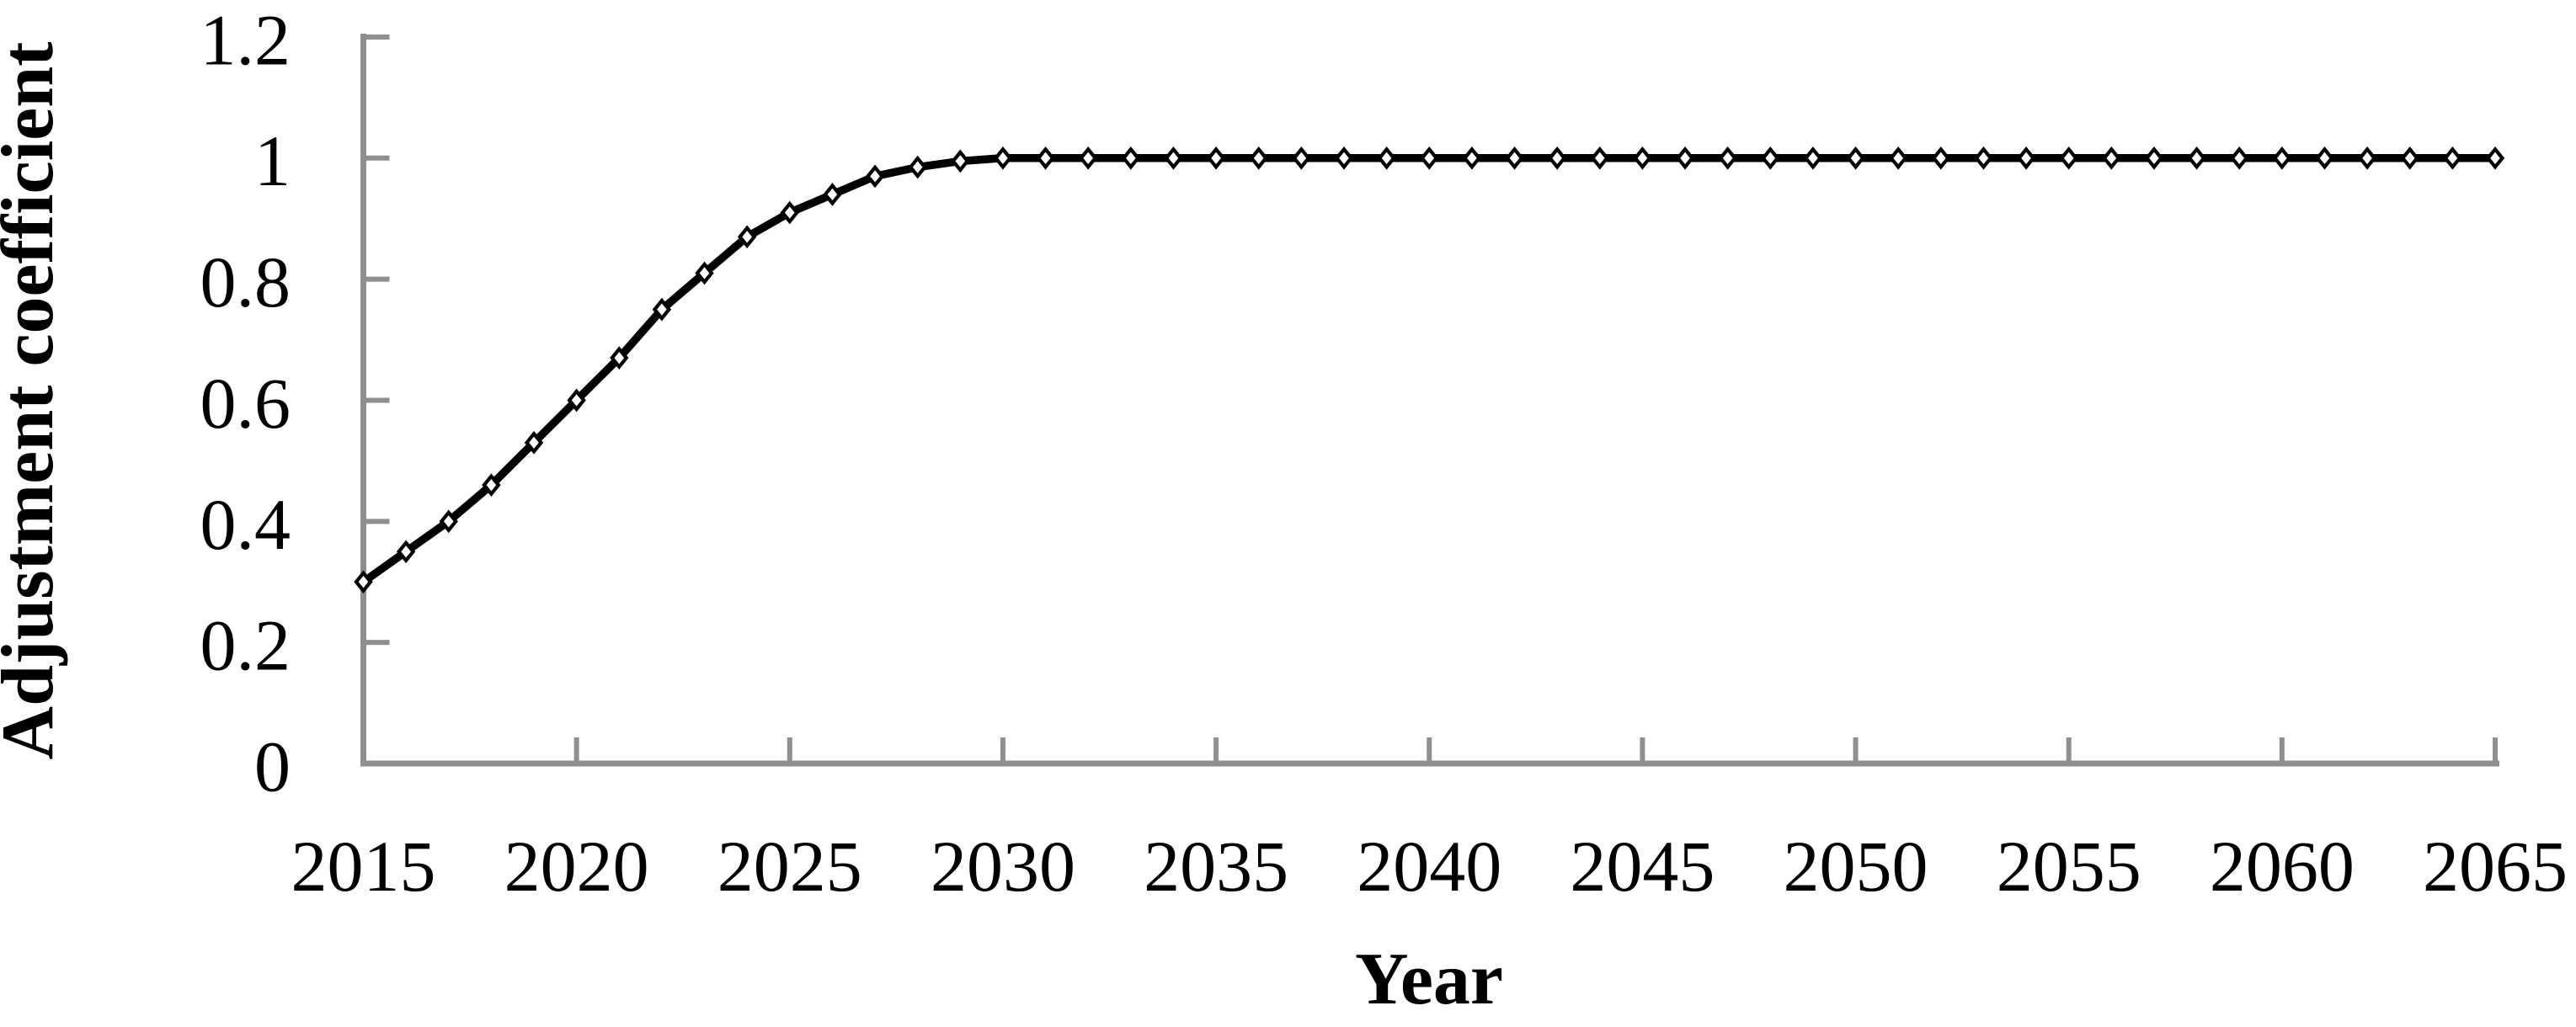 This screenshot has height=1027, width=2576. Describe the element at coordinates (34, 401) in the screenshot. I see `y-axis-title: Adjustment coefficient` at that location.